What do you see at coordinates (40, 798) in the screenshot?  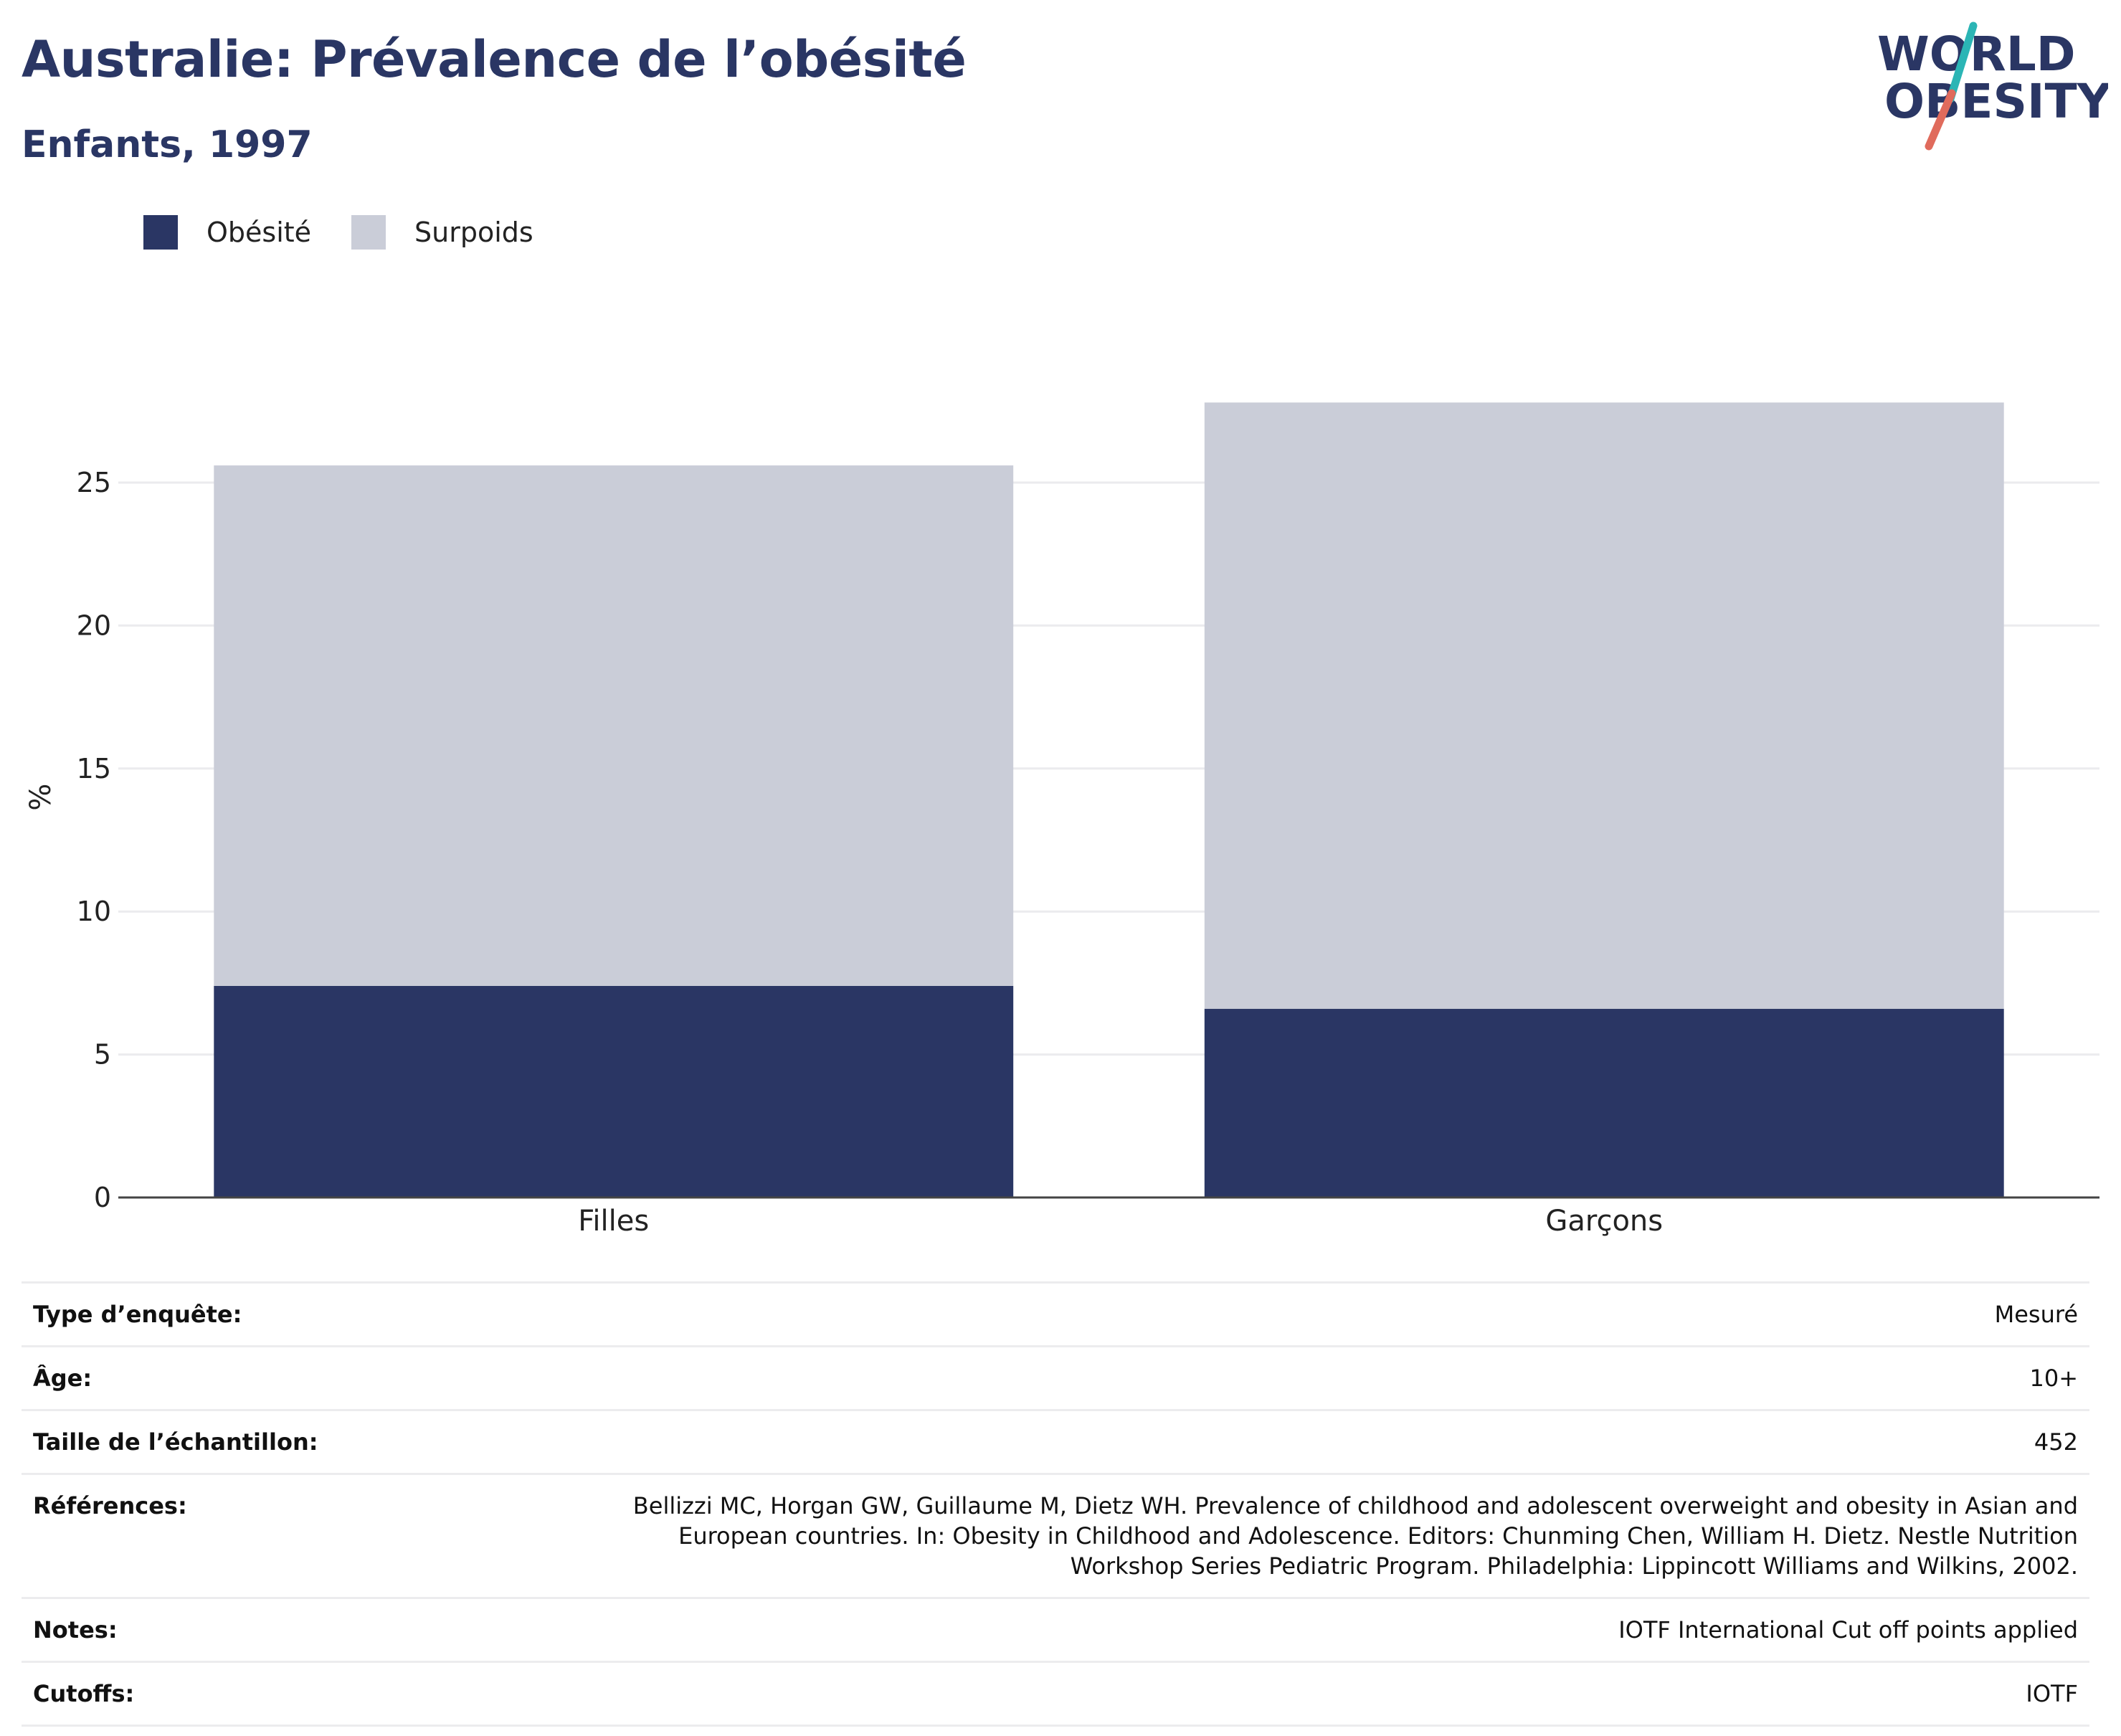 I see `y-axis-label: %` at bounding box center [40, 798].